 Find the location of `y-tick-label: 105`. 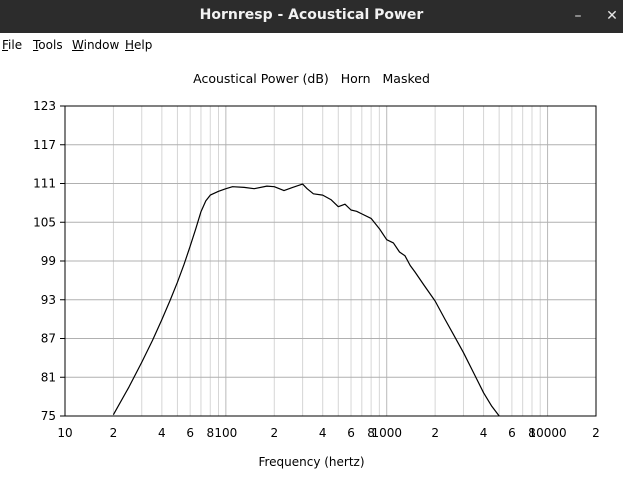

y-tick-label: 105 is located at coordinates (44, 222).